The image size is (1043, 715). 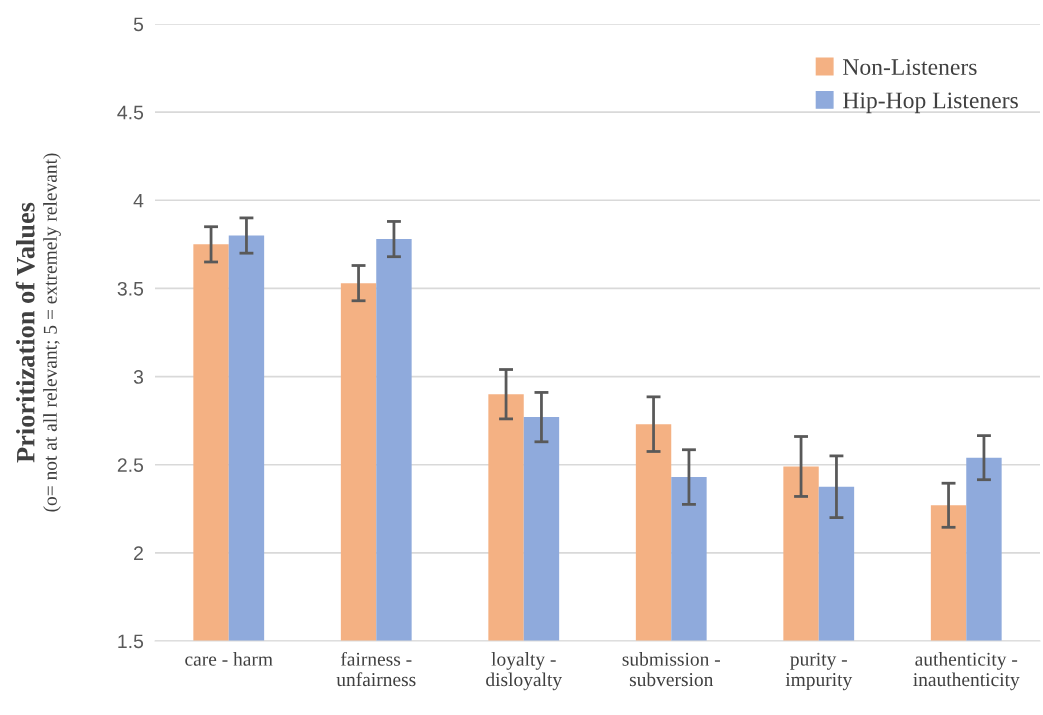 What do you see at coordinates (138, 24) in the screenshot?
I see `y-tick-label: 5` at bounding box center [138, 24].